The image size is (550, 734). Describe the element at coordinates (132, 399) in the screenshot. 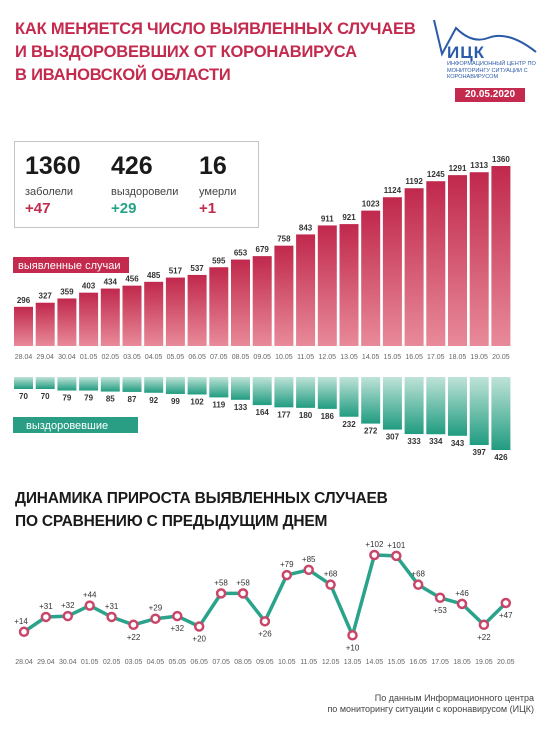

I see `recovered-value-label: 87` at that location.